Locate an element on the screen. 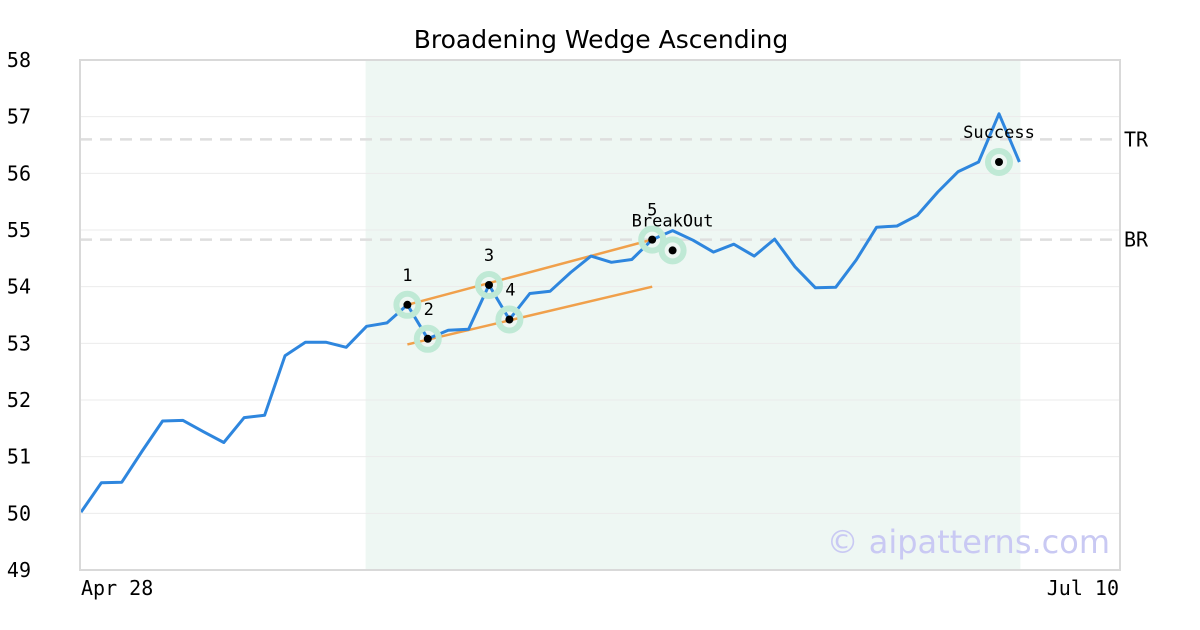  pattern-point-label: 2 is located at coordinates (429, 310).